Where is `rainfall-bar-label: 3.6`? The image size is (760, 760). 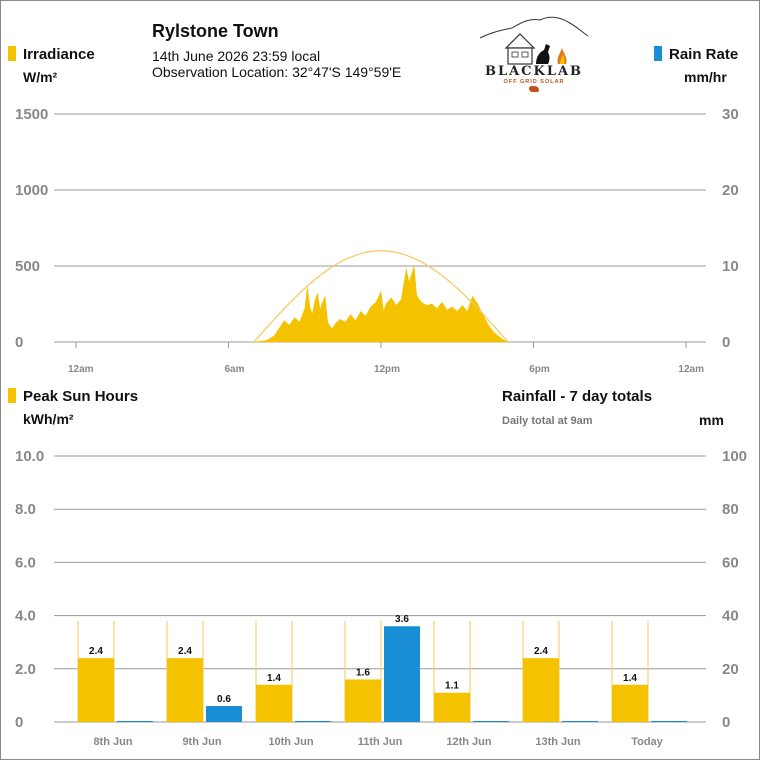 rainfall-bar-label: 3.6 is located at coordinates (402, 619).